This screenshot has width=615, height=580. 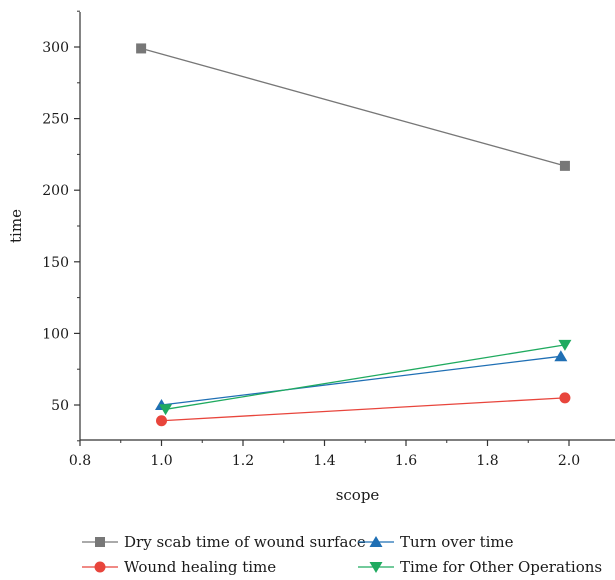 What do you see at coordinates (16, 226) in the screenshot?
I see `y-axis-title: time` at bounding box center [16, 226].